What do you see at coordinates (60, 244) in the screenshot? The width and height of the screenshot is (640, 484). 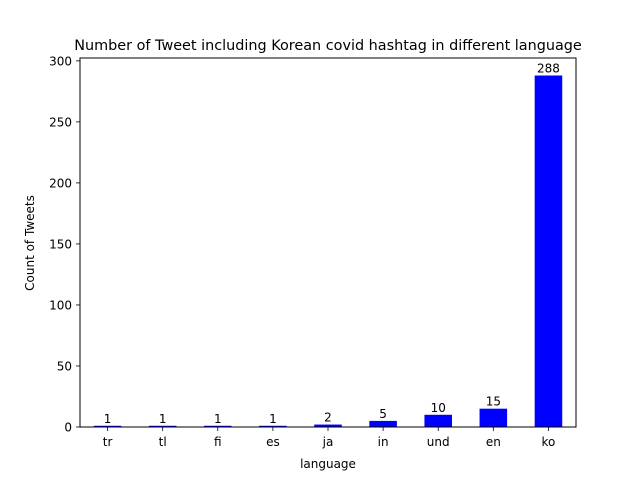 I see `y-tick-label-150: 150` at bounding box center [60, 244].